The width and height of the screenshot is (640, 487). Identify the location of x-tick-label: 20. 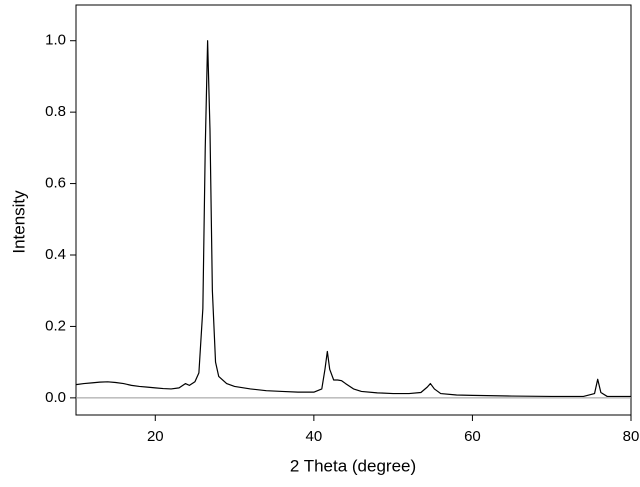
(155, 436).